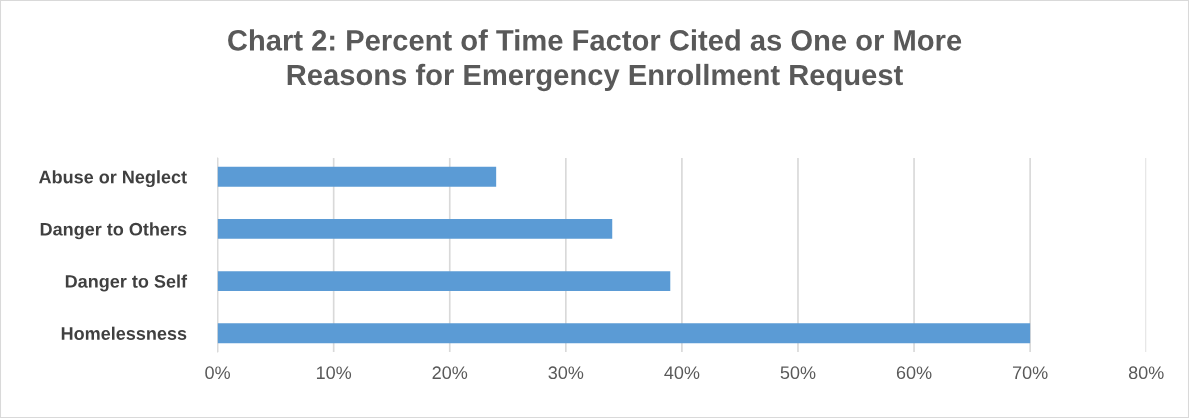  What do you see at coordinates (595, 60) in the screenshot?
I see `chart-title: Chart 2: Percent of Time Factor Cited as One or More Reasons for Emergency Enrollment Request` at bounding box center [595, 60].